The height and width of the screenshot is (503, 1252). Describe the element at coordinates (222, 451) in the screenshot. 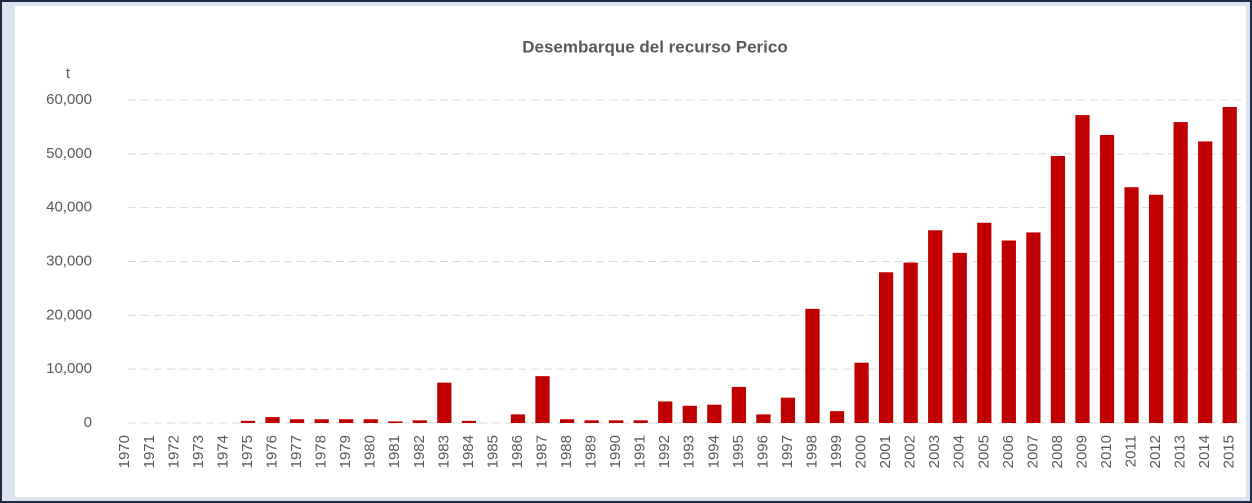

I see `x-tick-label: 1974` at that location.